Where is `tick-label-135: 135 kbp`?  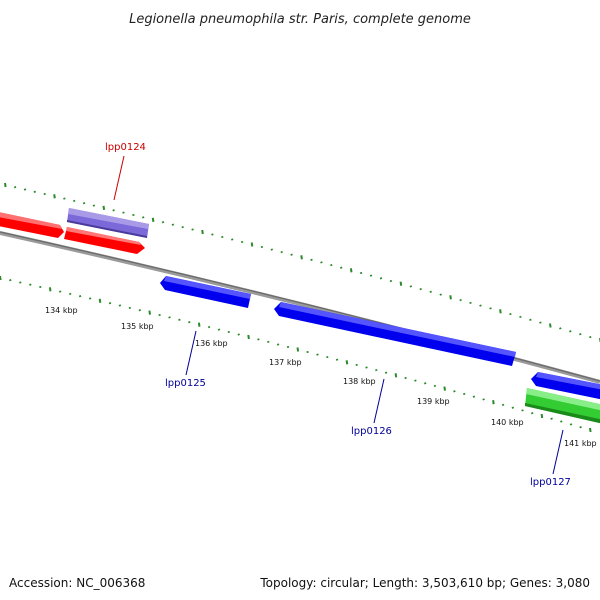
tick-label-135: 135 kbp is located at coordinates (137, 326).